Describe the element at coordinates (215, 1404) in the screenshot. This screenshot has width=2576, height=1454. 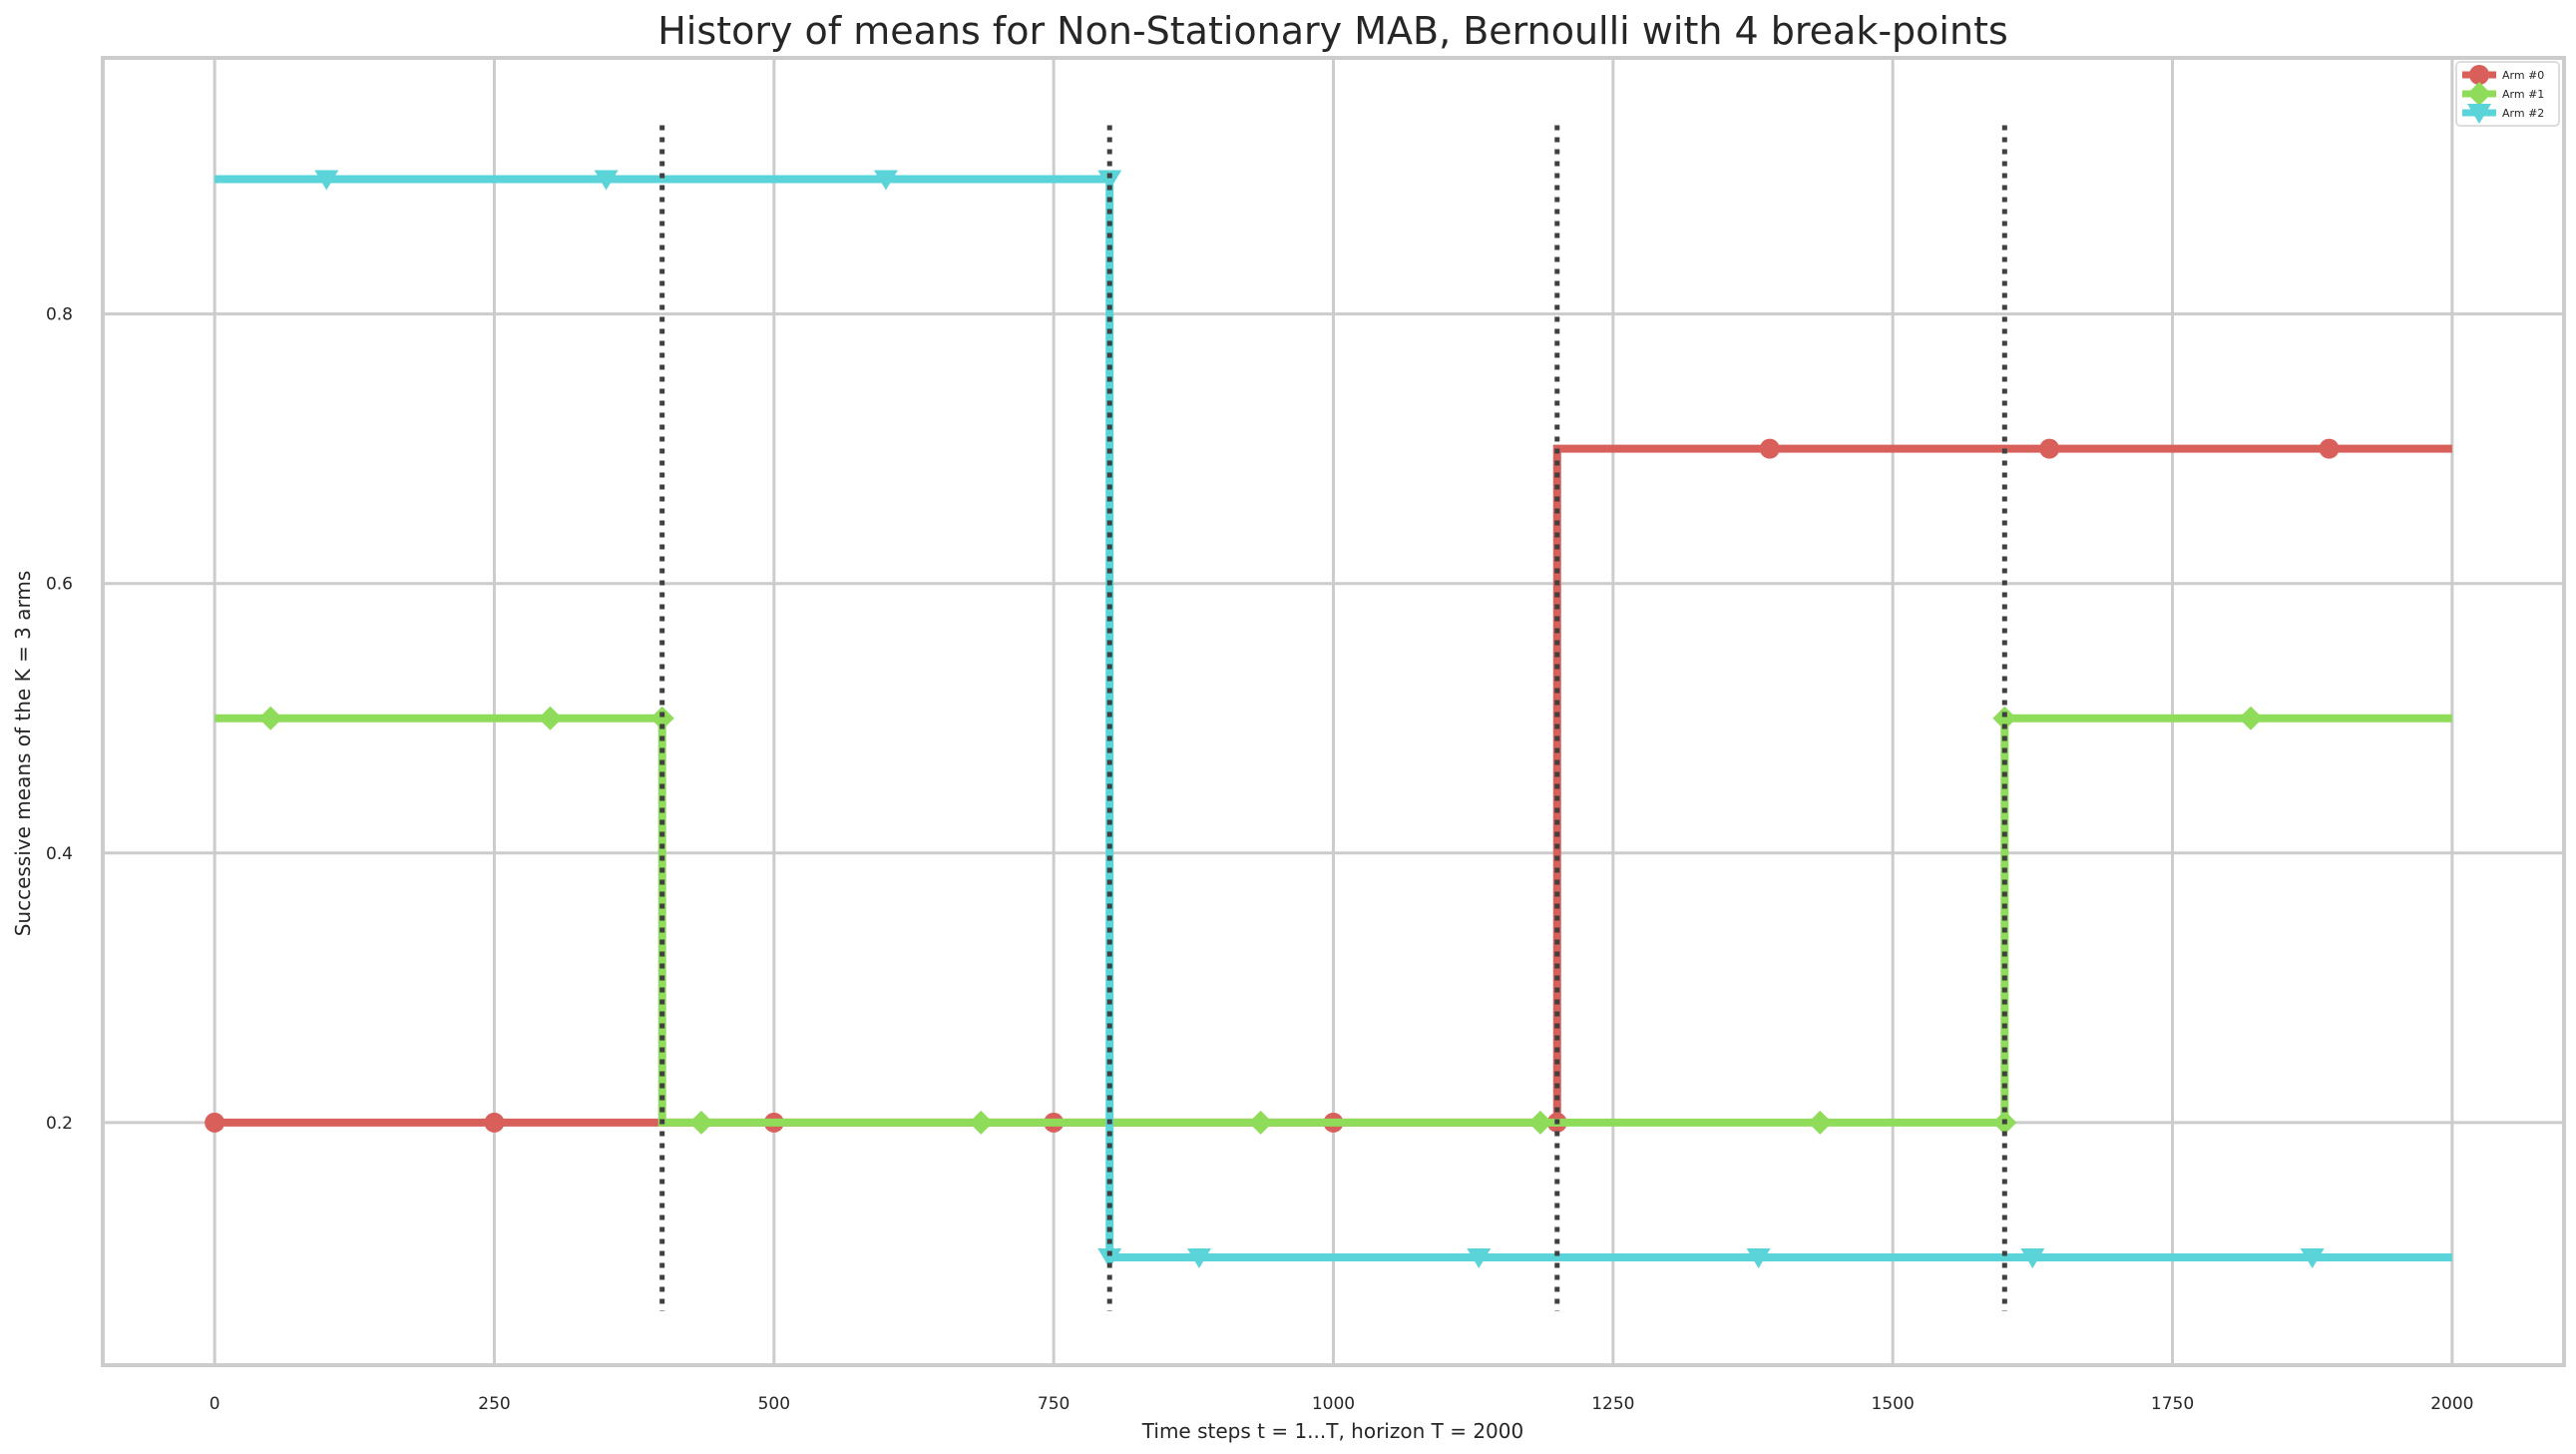
I see `x-tick-label: 0` at that location.